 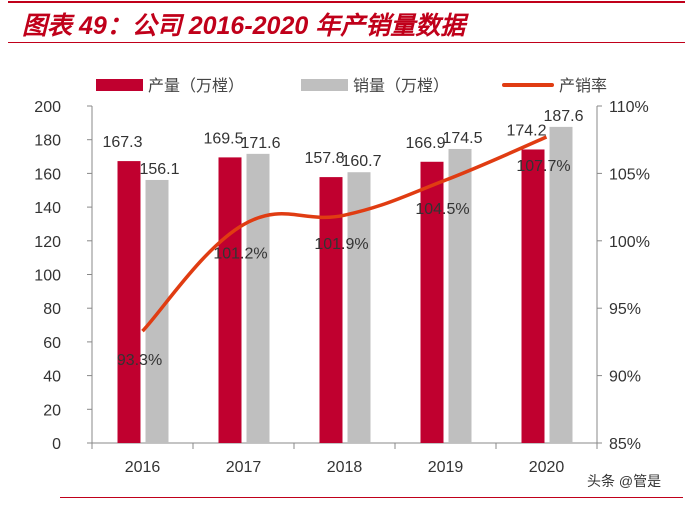 What do you see at coordinates (401, 86) in the screenshot?
I see `legend-label: 销量（万樘）` at bounding box center [401, 86].